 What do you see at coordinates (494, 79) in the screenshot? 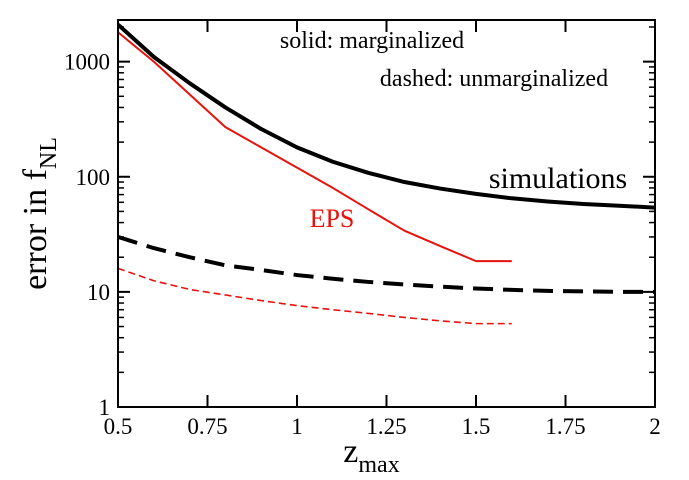
I see `annotation: dashed: unmarginalized` at bounding box center [494, 79].